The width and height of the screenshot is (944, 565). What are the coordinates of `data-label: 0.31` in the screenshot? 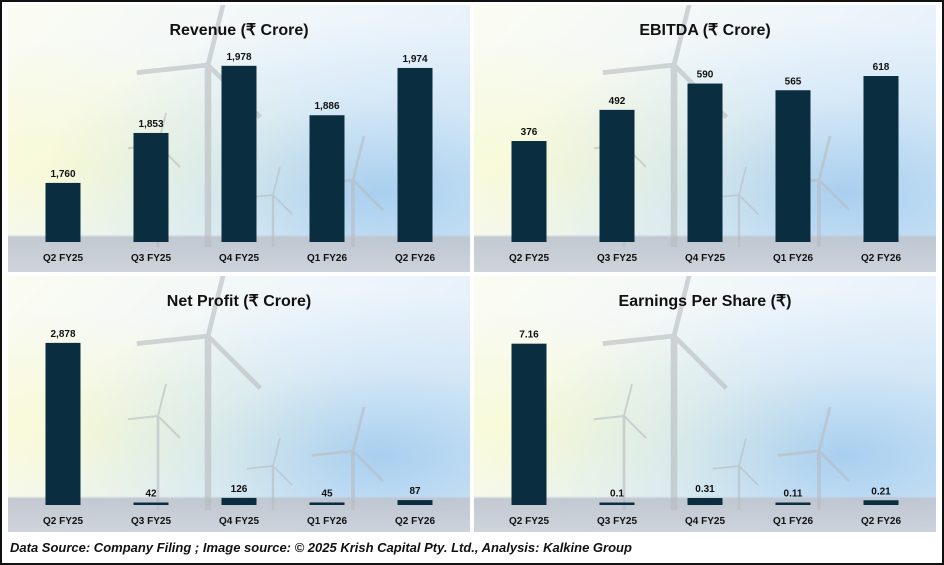 It's located at (705, 489).